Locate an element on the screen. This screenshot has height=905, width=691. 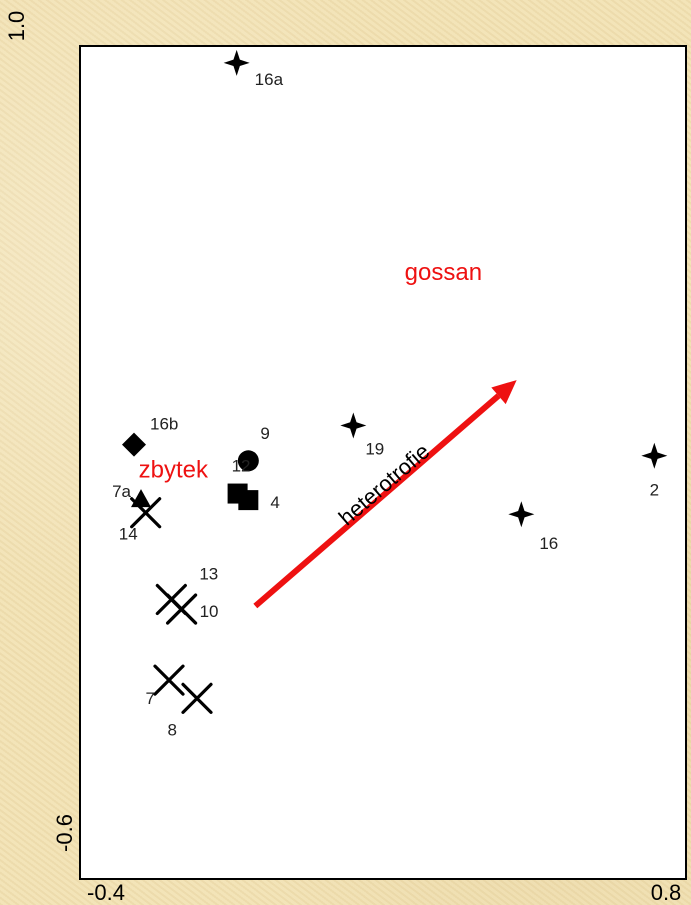
point-9-marker is located at coordinates (248, 461).